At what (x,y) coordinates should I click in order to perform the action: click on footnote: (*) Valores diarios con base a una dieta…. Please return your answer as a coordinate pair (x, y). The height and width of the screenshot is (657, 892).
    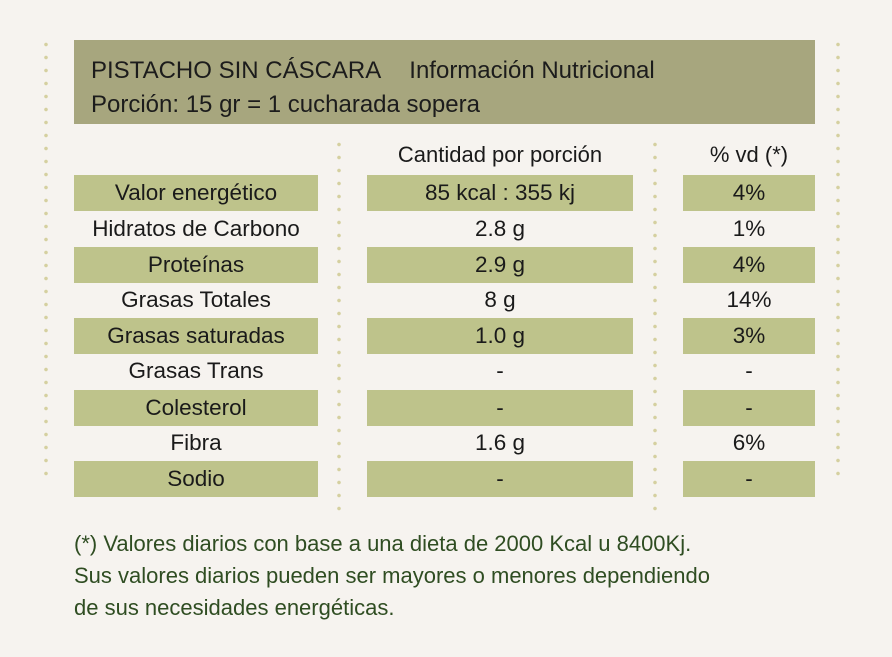
    Looking at the image, I should click on (474, 576).